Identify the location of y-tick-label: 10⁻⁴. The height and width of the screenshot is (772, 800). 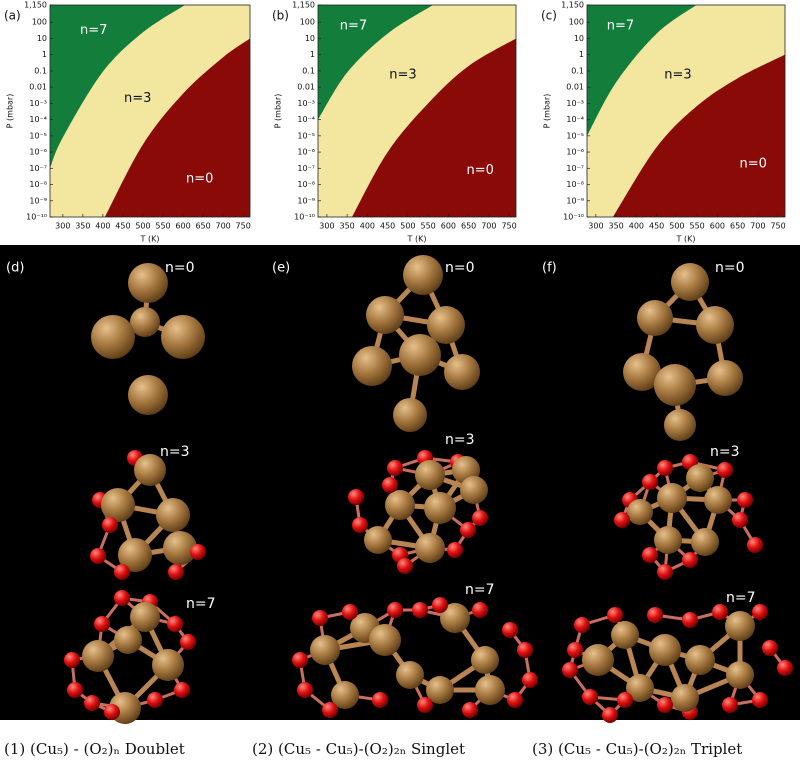
(306, 119).